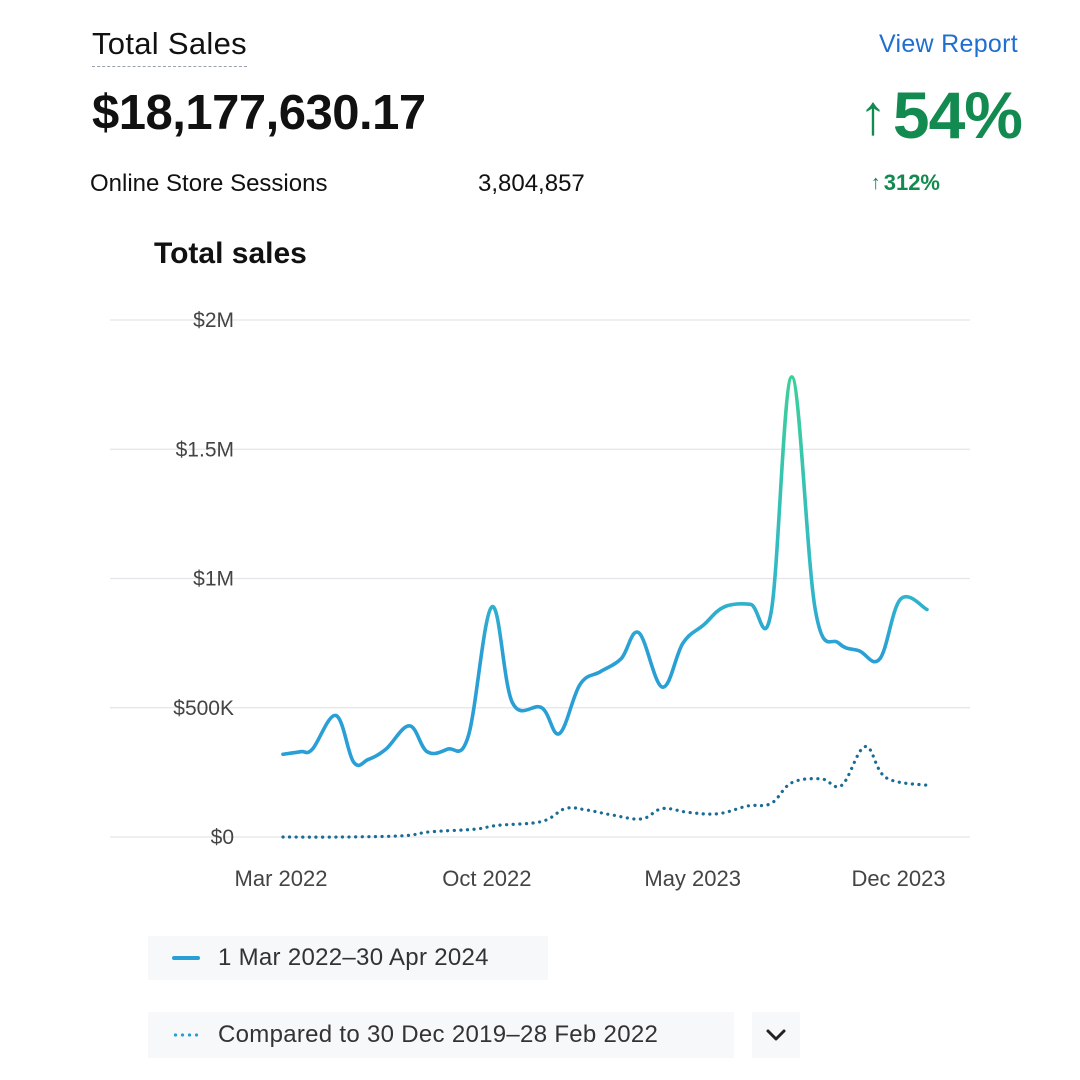  Describe the element at coordinates (438, 1034) in the screenshot. I see `legend-compare-label: Compared to 30 Dec 2019–28 Feb 2022` at that location.